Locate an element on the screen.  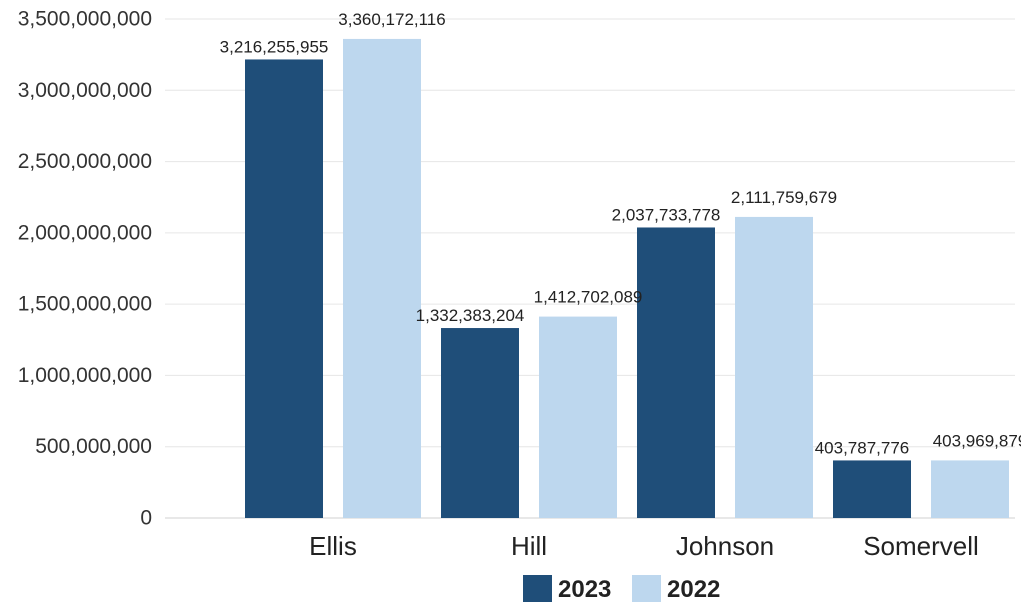
y-tick-label: 0 is located at coordinates (146, 518).